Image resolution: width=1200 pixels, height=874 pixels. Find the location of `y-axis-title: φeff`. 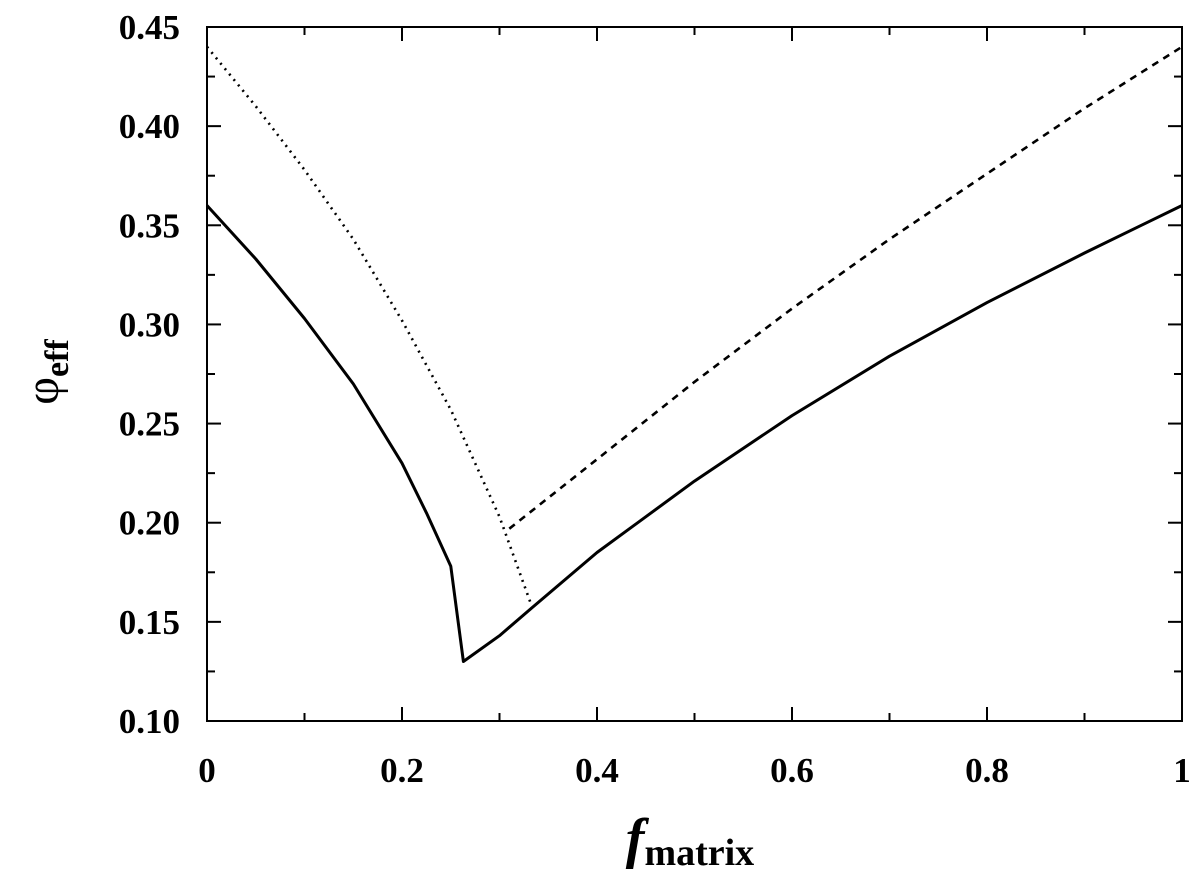

y-axis-title: φeff is located at coordinates (46, 372).